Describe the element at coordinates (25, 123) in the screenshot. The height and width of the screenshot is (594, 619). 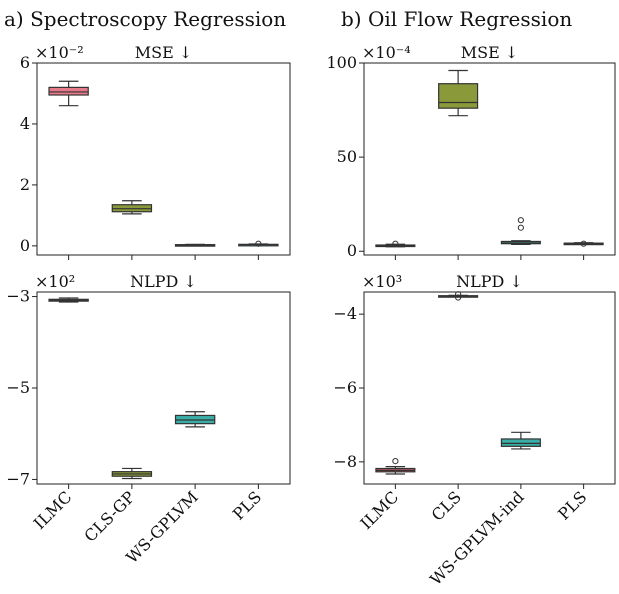
I see `y-tick-label: 4` at that location.